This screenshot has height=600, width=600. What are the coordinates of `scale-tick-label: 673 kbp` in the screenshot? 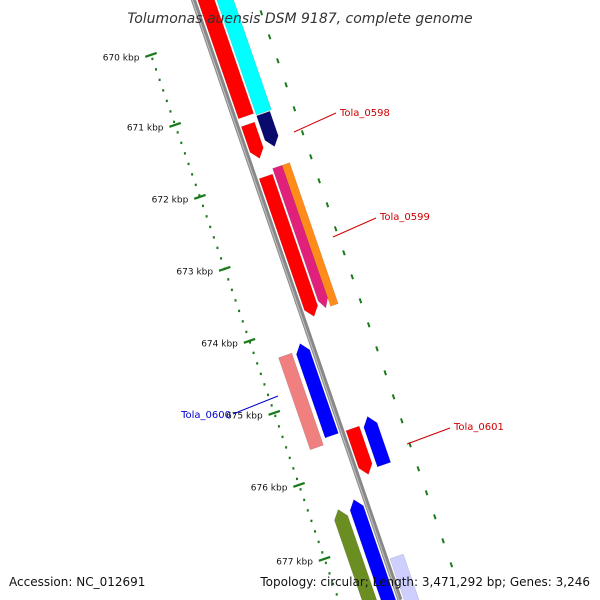 It's located at (194, 272).